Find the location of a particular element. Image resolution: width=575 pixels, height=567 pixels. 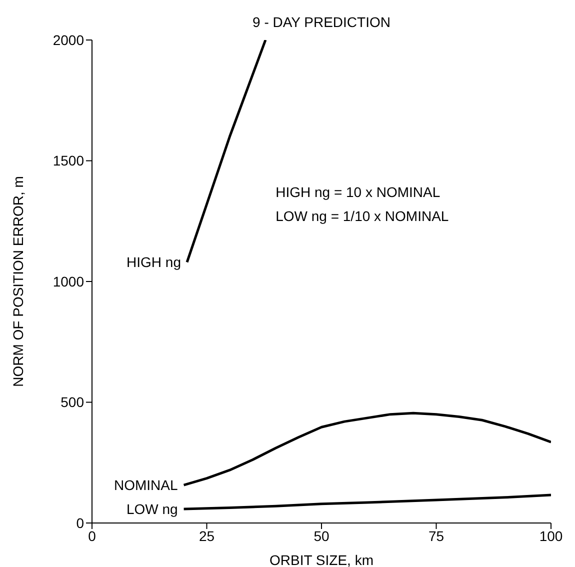

y-tick-label: 1000 is located at coordinates (68, 281).